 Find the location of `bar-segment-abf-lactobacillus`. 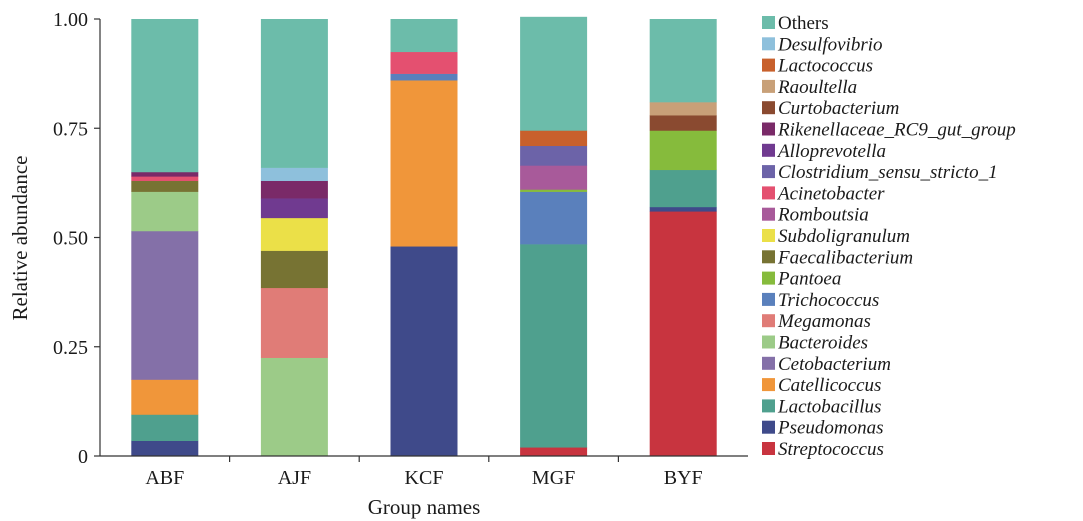

bar-segment-abf-lactobacillus is located at coordinates (165, 428).